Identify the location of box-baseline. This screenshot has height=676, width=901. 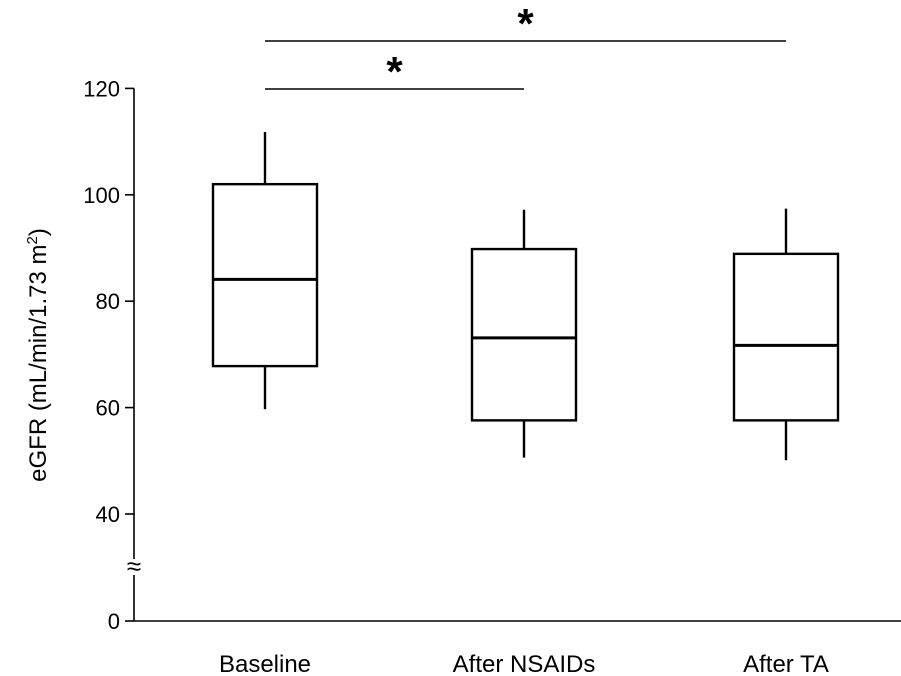
(265, 271).